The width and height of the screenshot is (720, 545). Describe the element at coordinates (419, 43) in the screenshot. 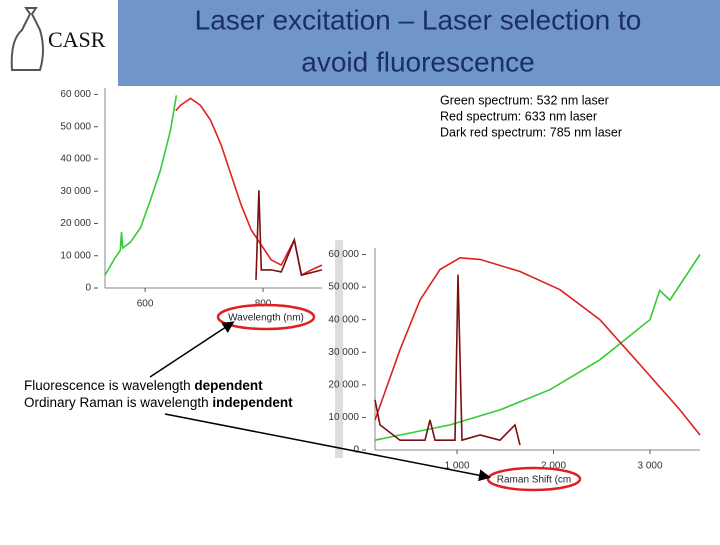

I see `title-bar` at that location.